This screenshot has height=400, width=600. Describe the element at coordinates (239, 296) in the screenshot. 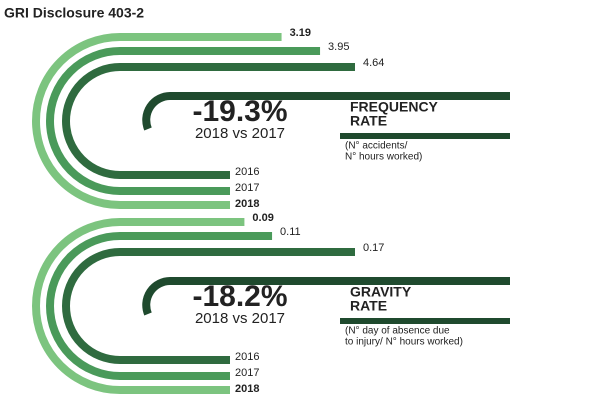

I see `change-value: -18.2%` at that location.